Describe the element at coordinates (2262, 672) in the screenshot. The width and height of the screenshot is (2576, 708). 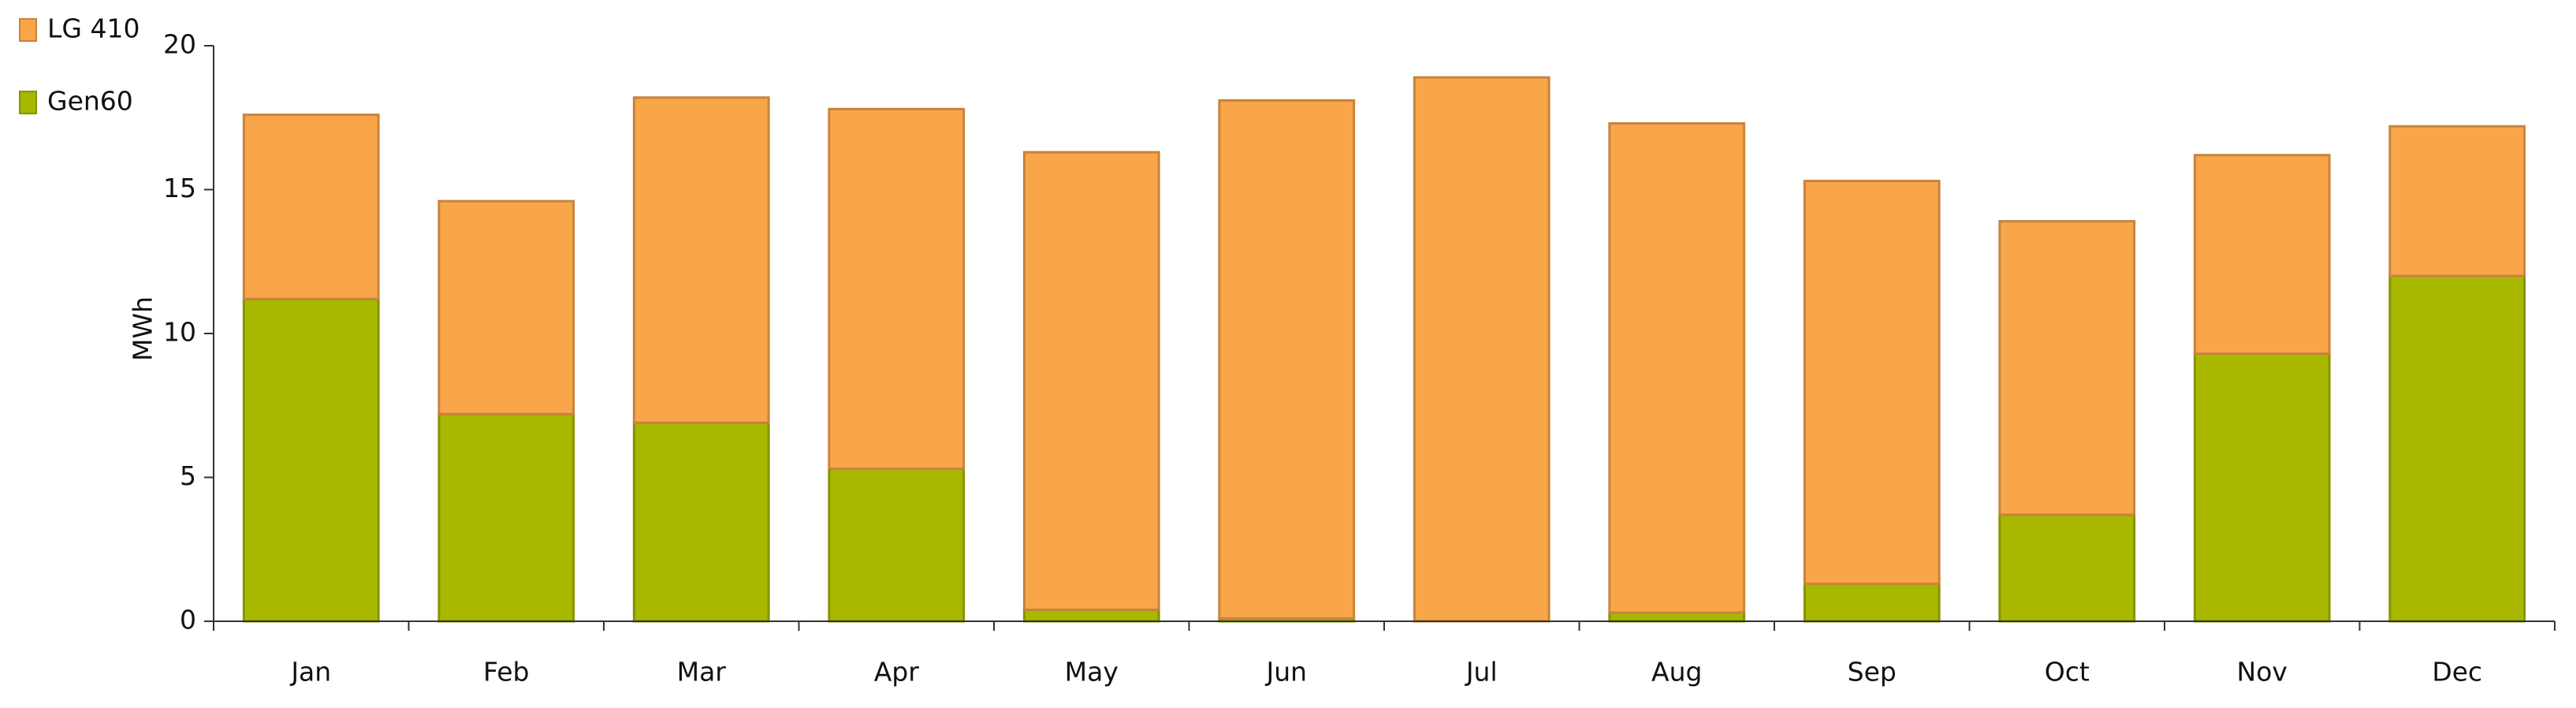
I see `x-tick-label: Nov` at that location.